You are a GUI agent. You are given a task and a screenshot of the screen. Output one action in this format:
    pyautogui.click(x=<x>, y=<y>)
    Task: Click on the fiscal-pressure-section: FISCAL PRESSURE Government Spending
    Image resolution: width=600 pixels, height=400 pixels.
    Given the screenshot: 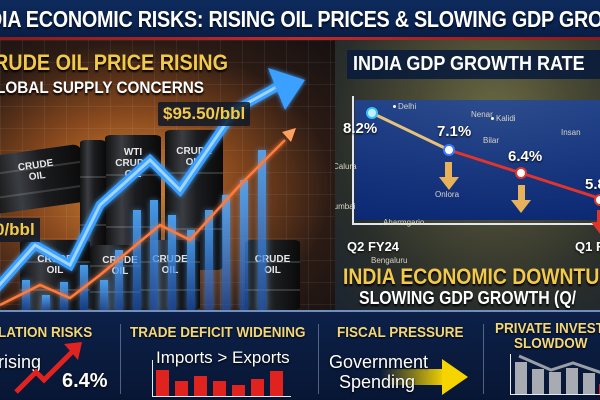 What is the action you would take?
    pyautogui.click(x=400, y=356)
    